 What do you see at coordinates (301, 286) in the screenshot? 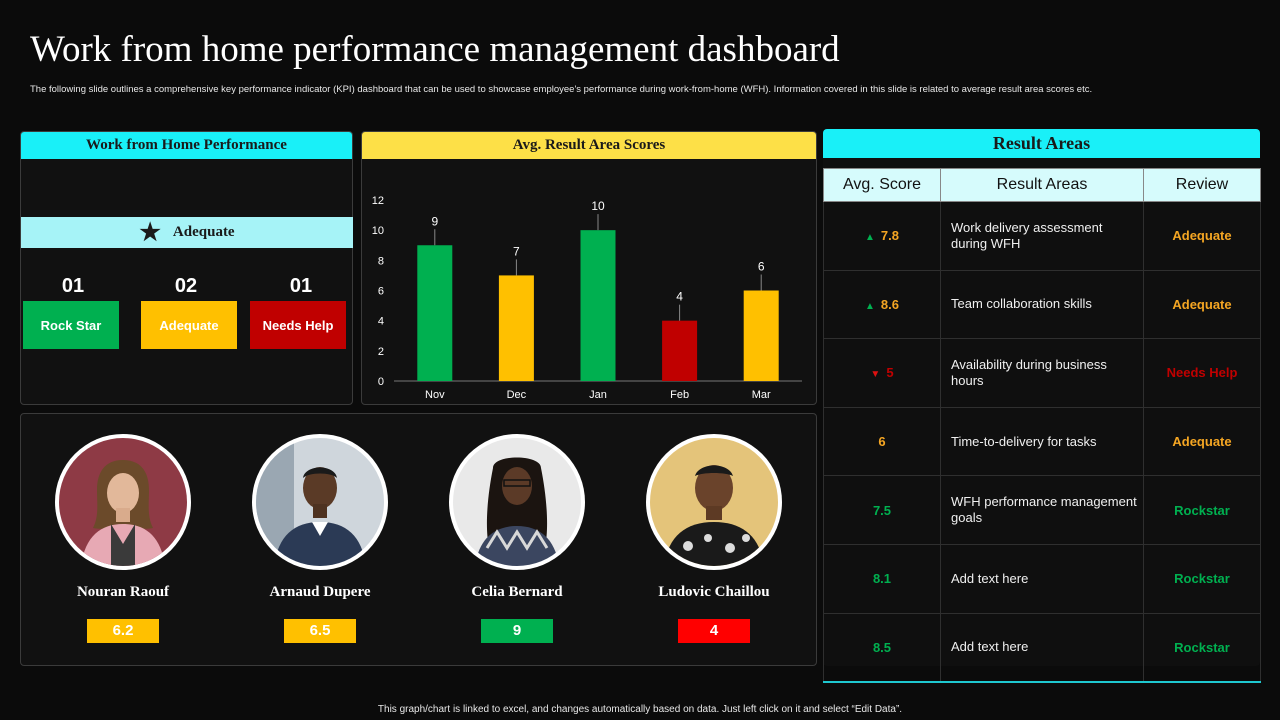
I see `needs-help-count: 01` at bounding box center [301, 286].